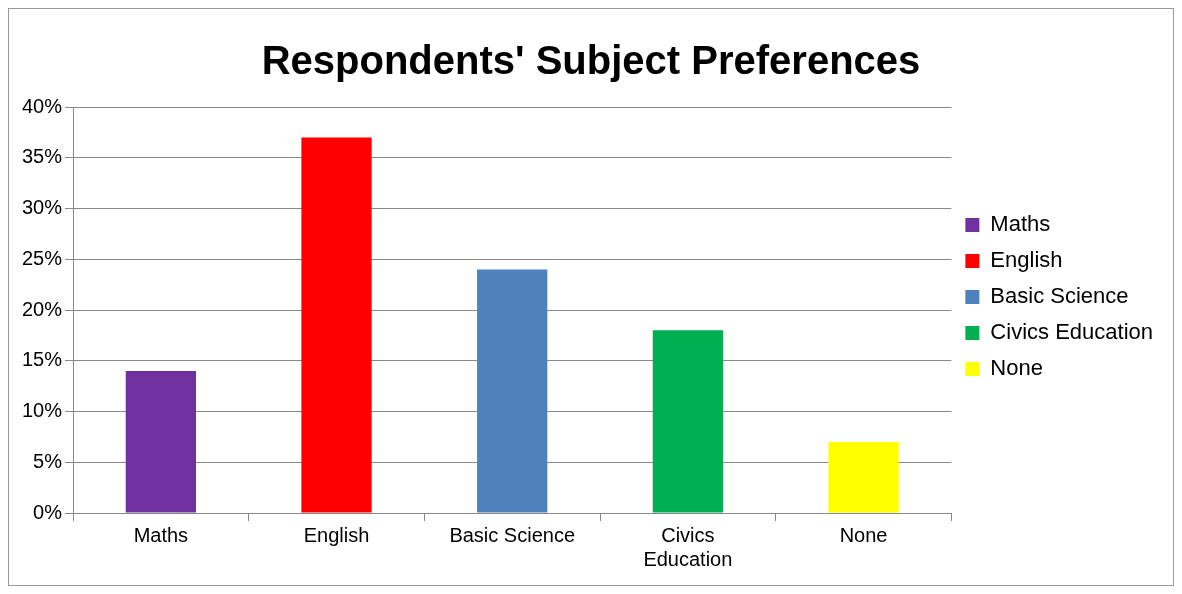 The height and width of the screenshot is (594, 1182). Describe the element at coordinates (512, 534) in the screenshot. I see `x-tick-label: Basic Science` at that location.